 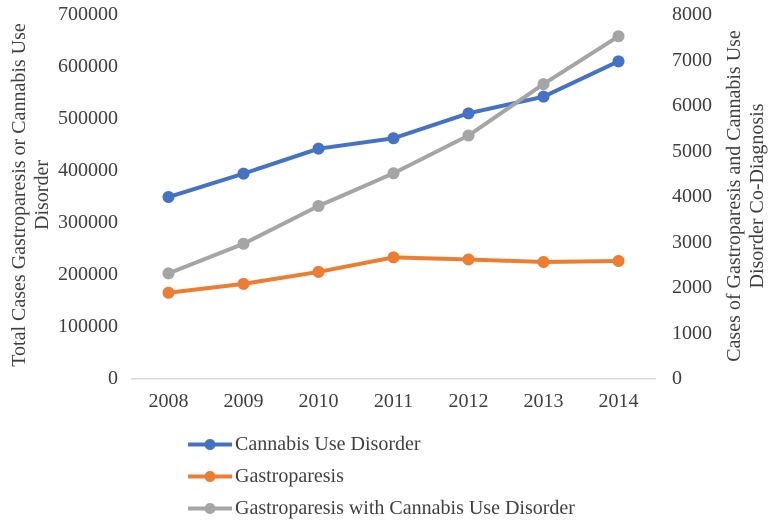 What do you see at coordinates (692, 196) in the screenshot?
I see `right-axis-tick-label: 4000` at bounding box center [692, 196].